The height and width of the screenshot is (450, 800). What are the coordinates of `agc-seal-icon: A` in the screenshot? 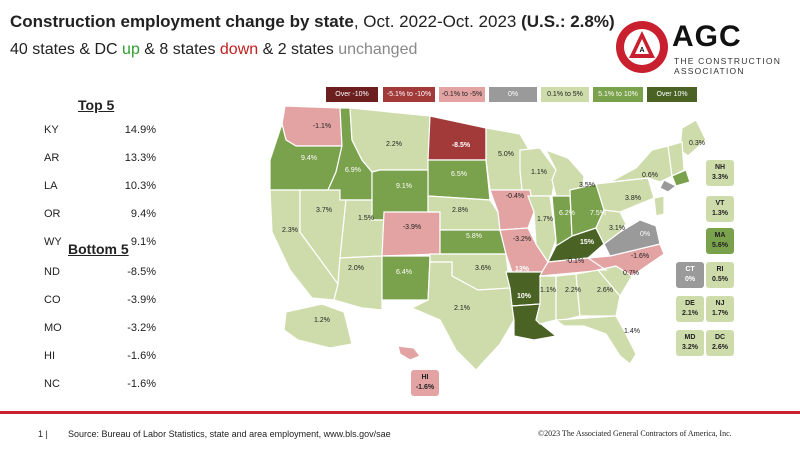 It's located at (642, 47).